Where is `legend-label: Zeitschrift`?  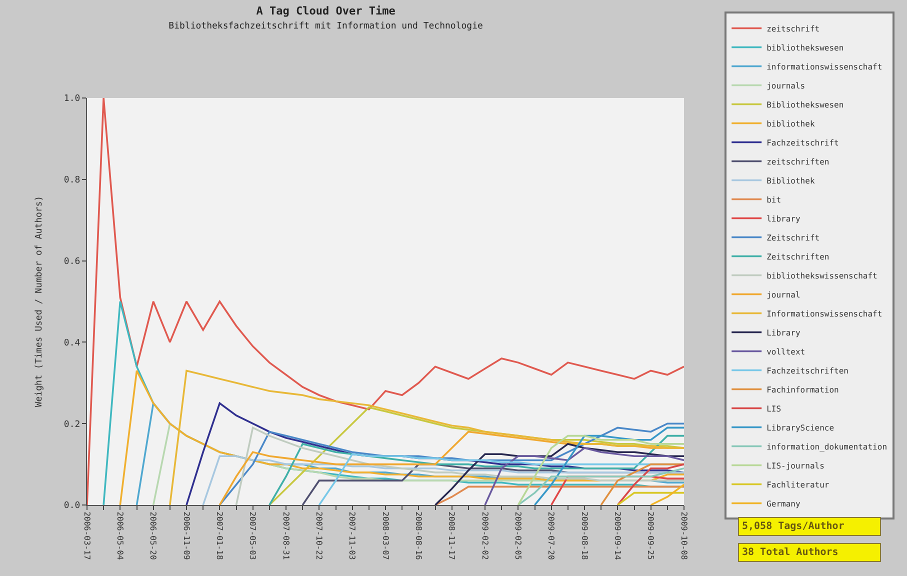
legend-label: Zeitschrift is located at coordinates (793, 237).